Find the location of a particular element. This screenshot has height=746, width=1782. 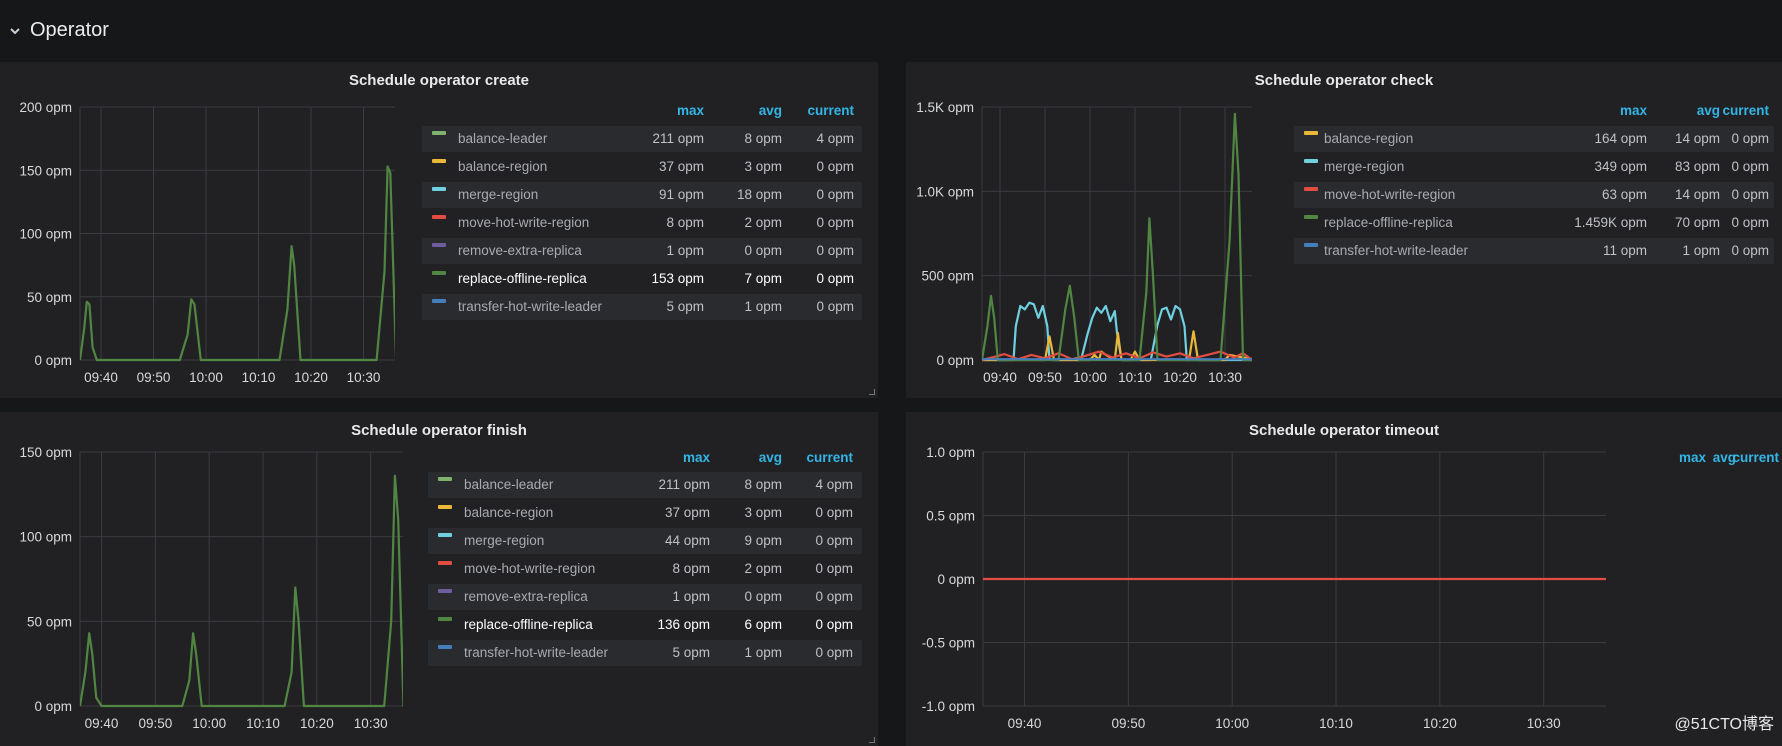

panel-title: Schedule operator create is located at coordinates (439, 80).